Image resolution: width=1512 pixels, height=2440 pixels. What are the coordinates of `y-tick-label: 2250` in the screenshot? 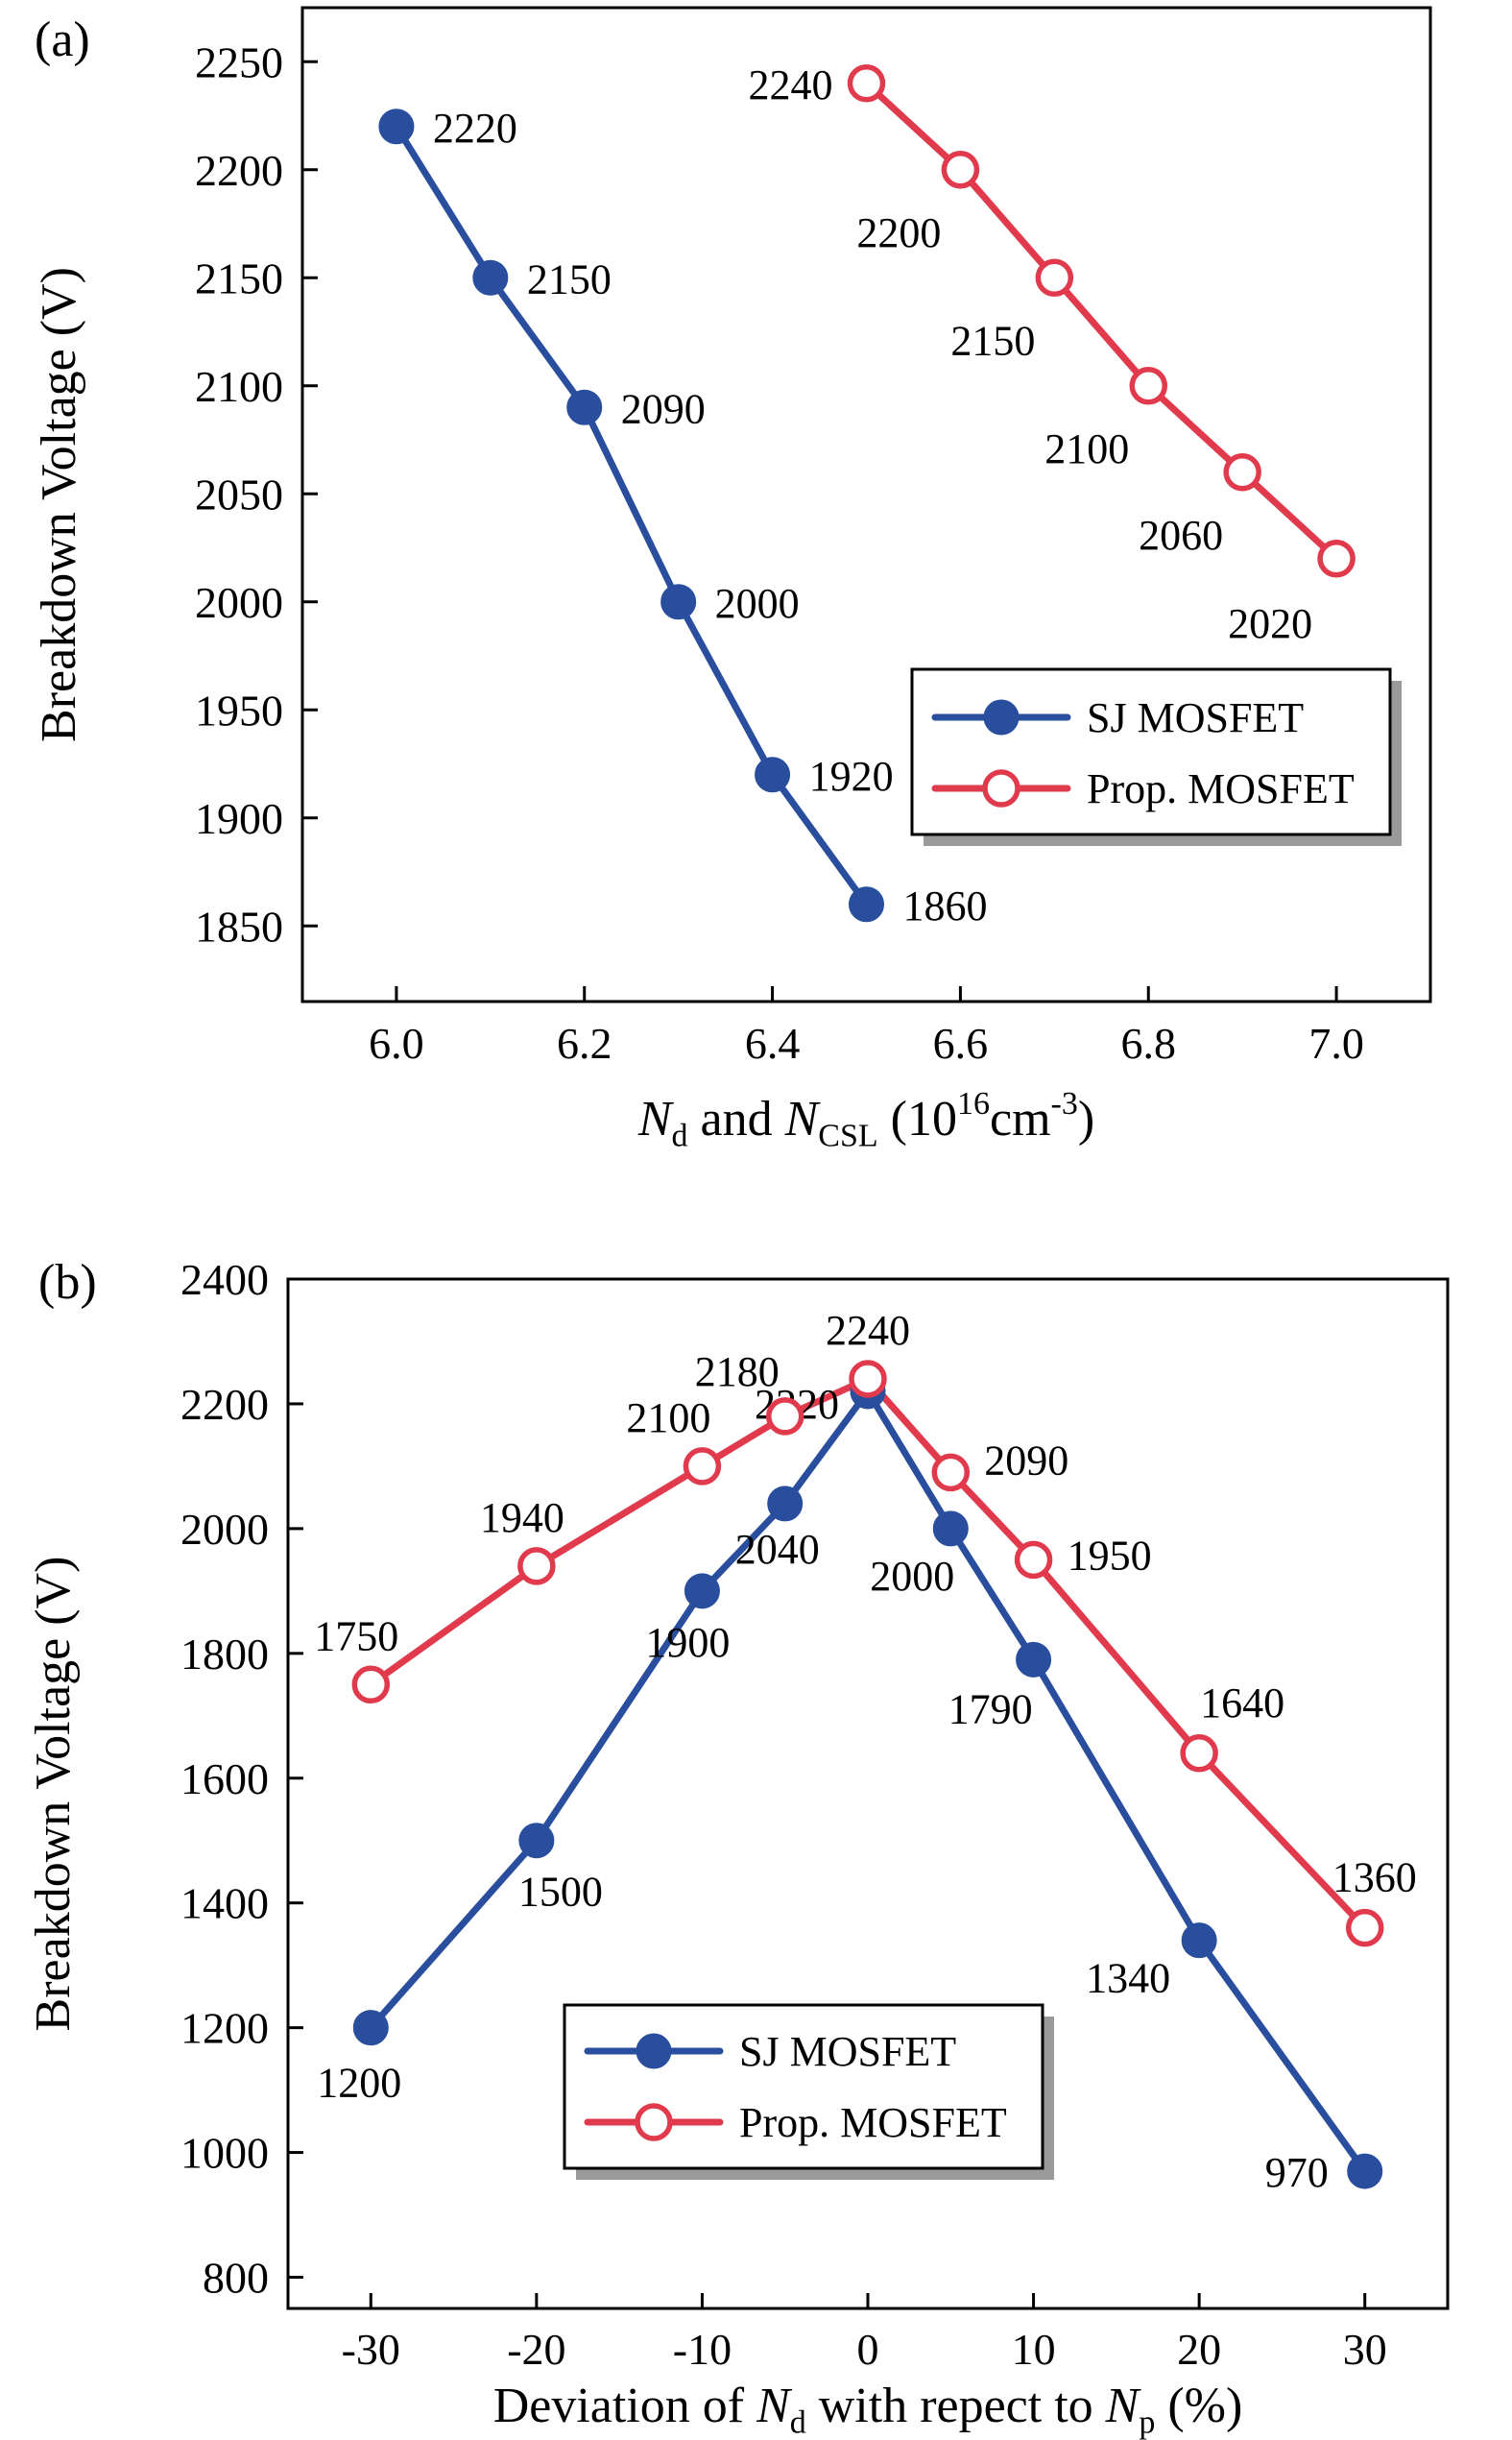 It's located at (239, 61).